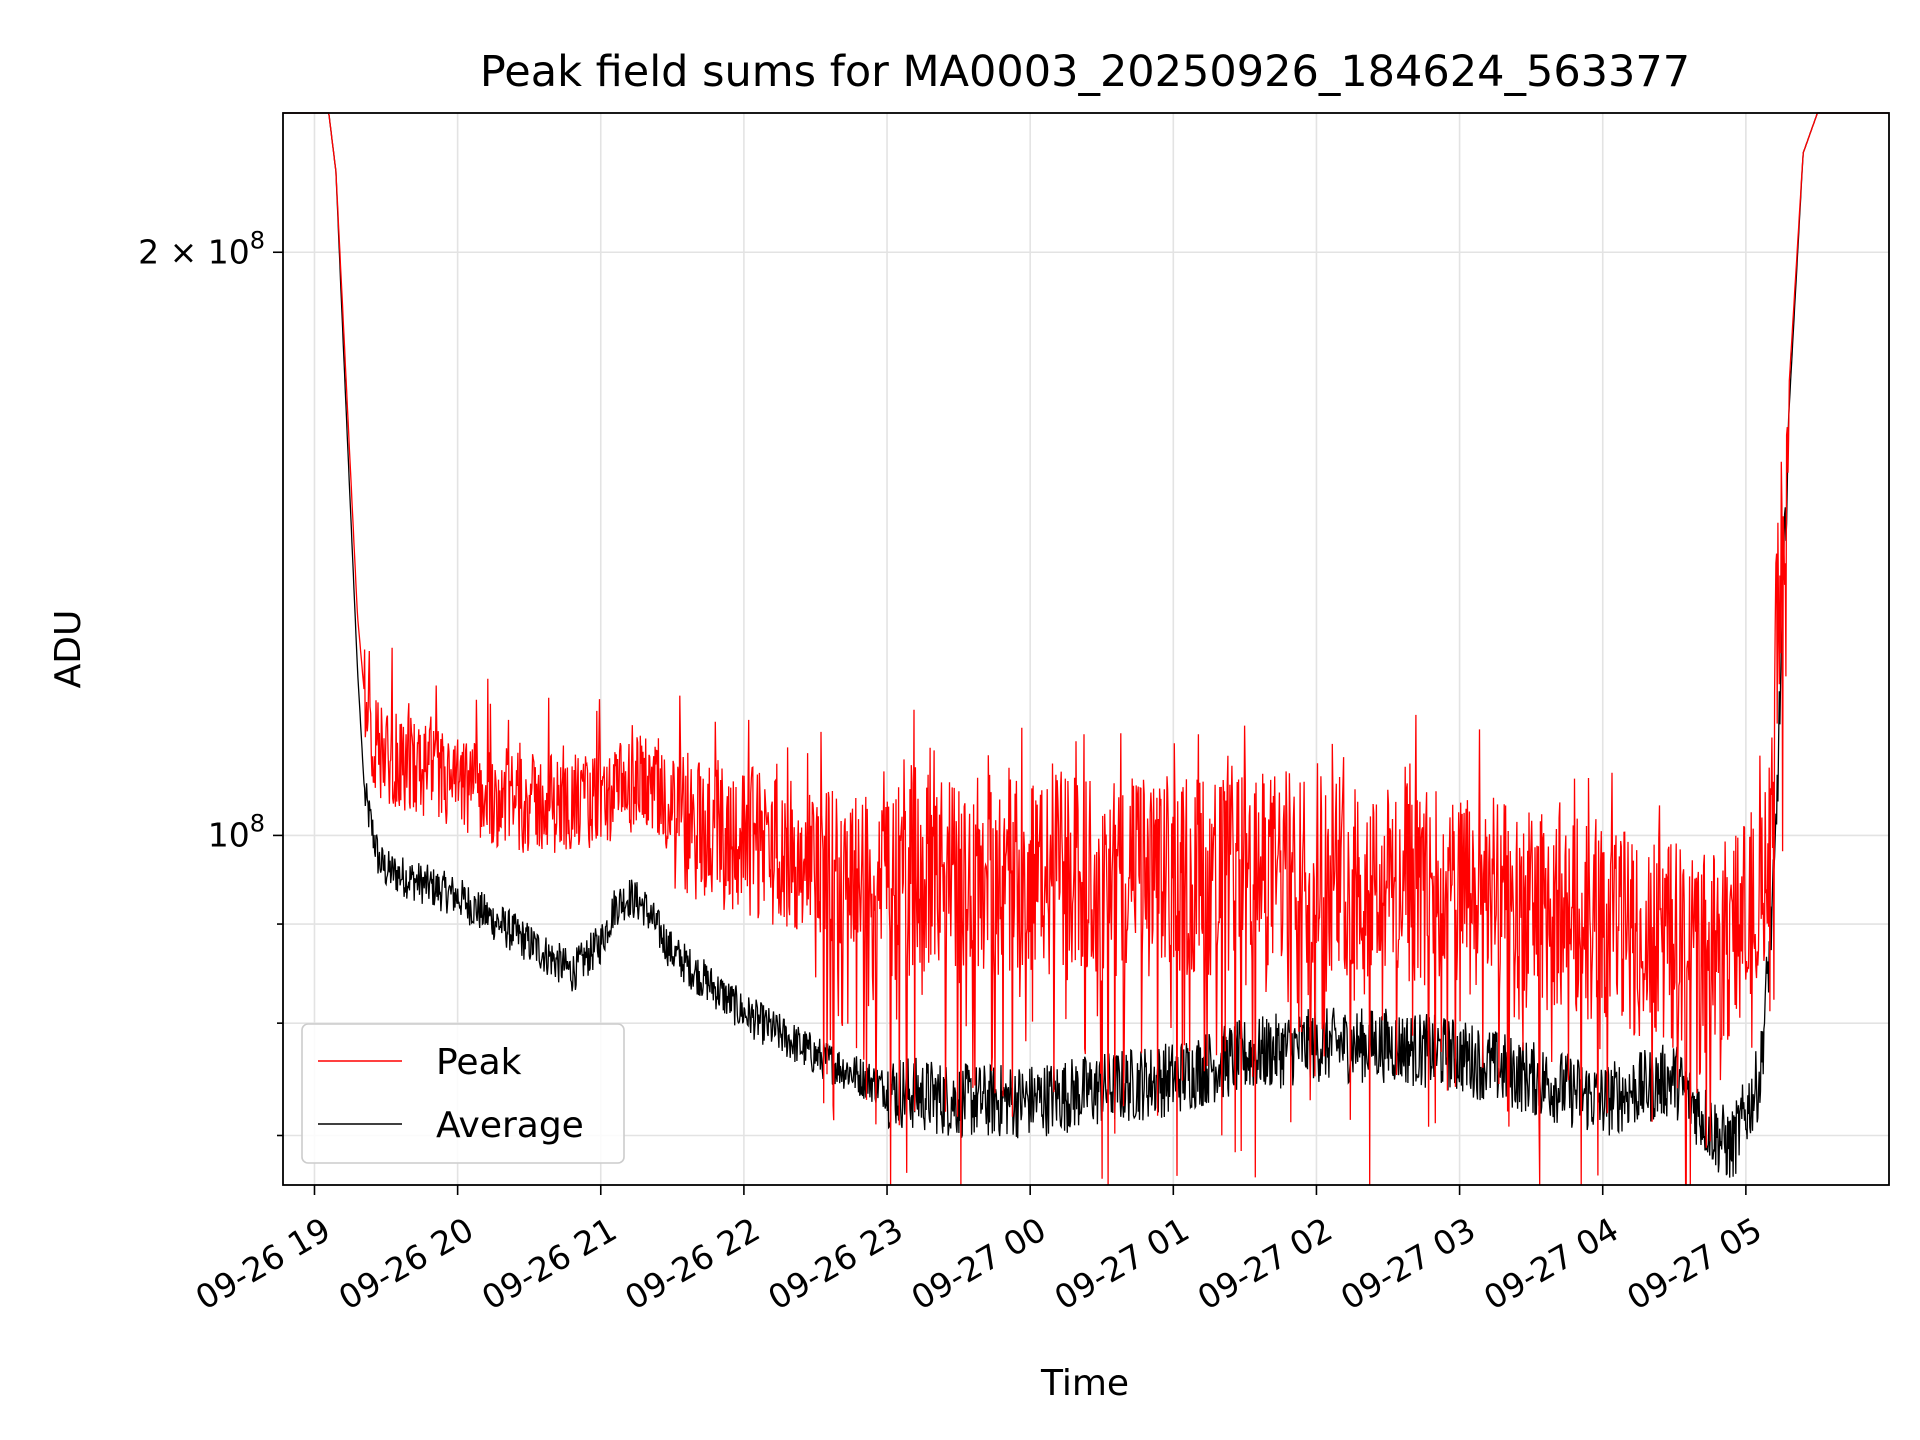  Describe the element at coordinates (201, 248) in the screenshot. I see `y-tick-label: 2 × 108` at that location.